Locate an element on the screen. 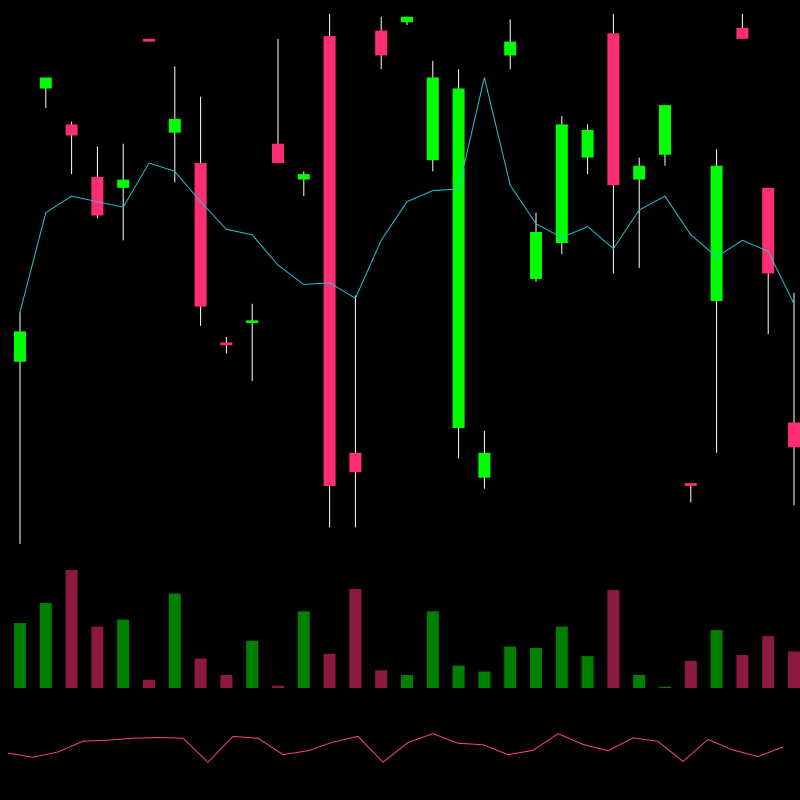  oscillator-panel is located at coordinates (395, 748).